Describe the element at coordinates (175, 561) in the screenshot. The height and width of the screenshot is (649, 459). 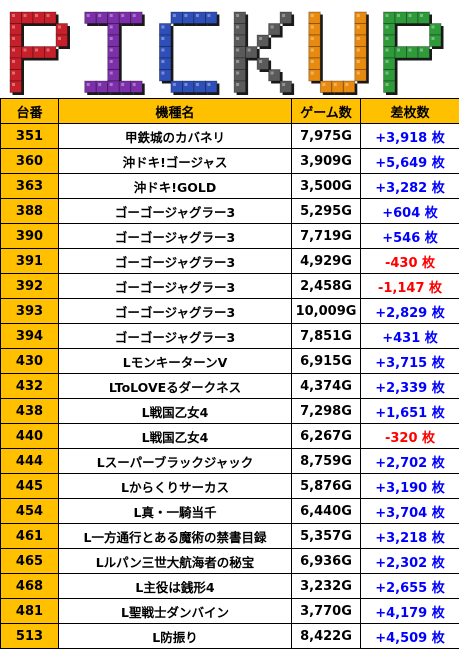
I see `machine-name: Lルパン三世大航海者の秘宝` at that location.